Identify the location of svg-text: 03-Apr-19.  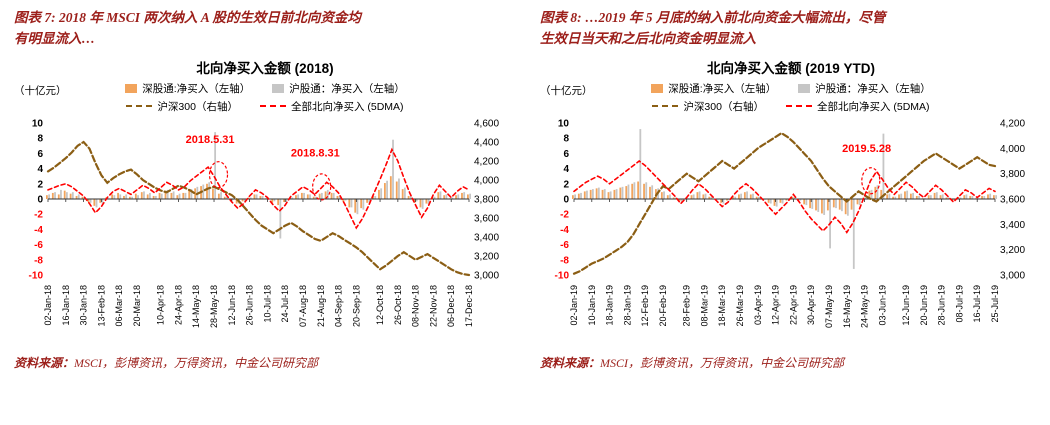
(758, 305).